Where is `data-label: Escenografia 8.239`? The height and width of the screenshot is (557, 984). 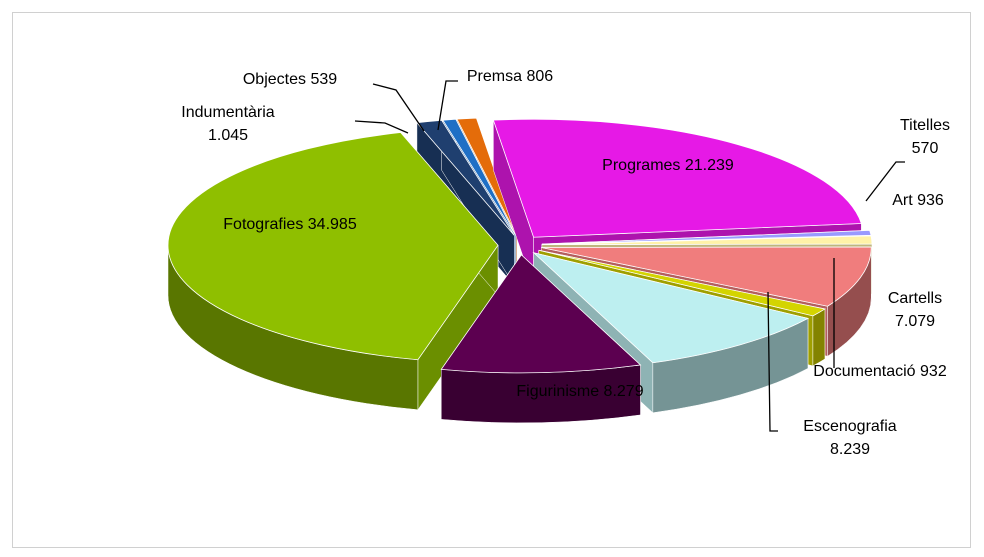
data-label: Escenografia 8.239 is located at coordinates (849, 438).